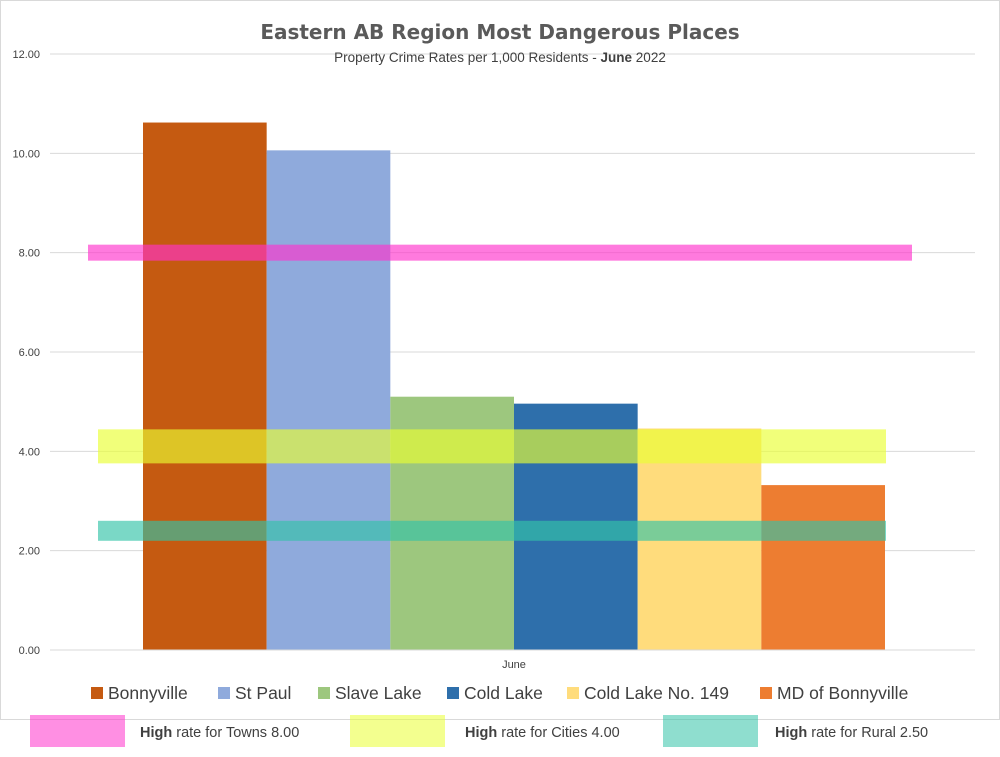 Image resolution: width=1000 pixels, height=757 pixels. Describe the element at coordinates (235, 733) in the screenshot. I see `reference-label-text: rate for Towns 8.00` at that location.